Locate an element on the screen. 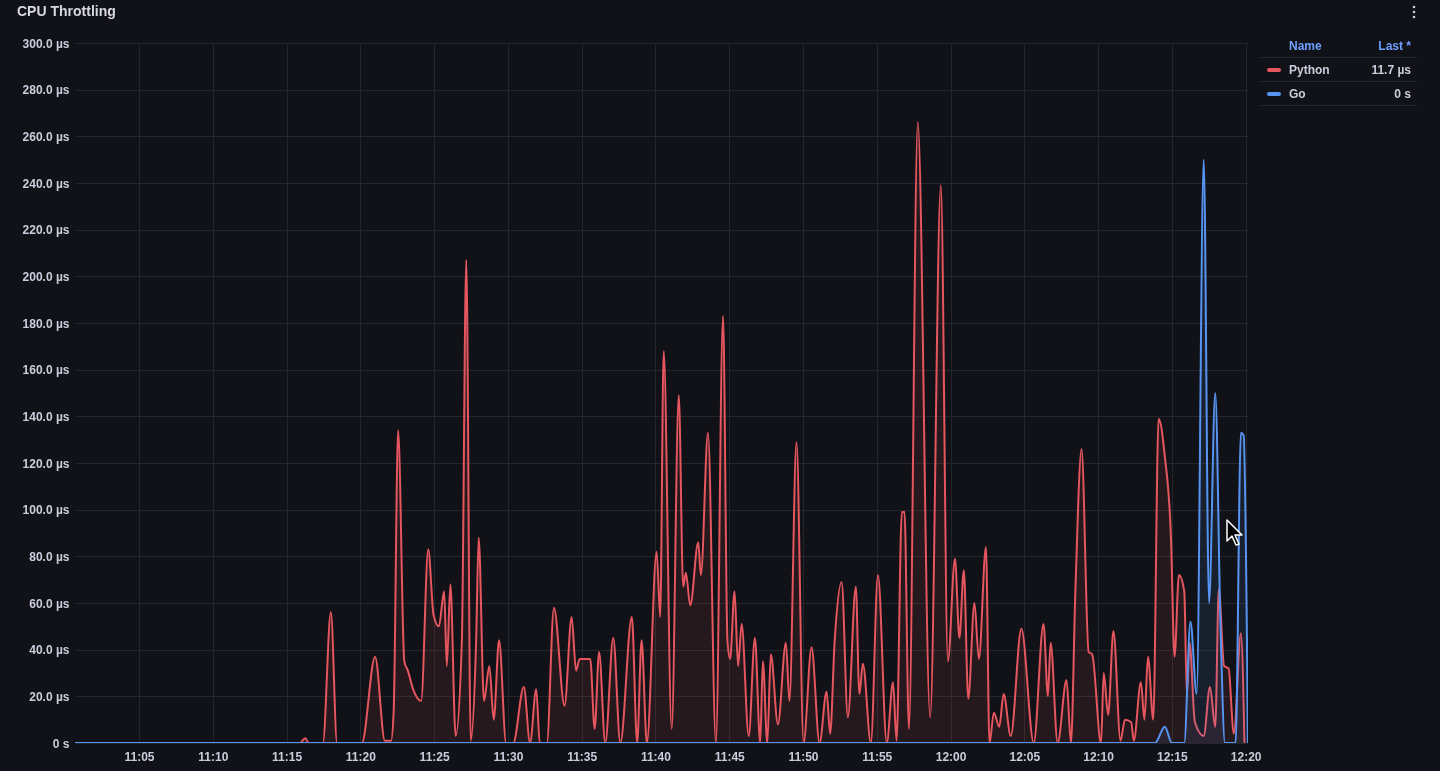  y-tick-label: 80.0 µs is located at coordinates (49, 556).